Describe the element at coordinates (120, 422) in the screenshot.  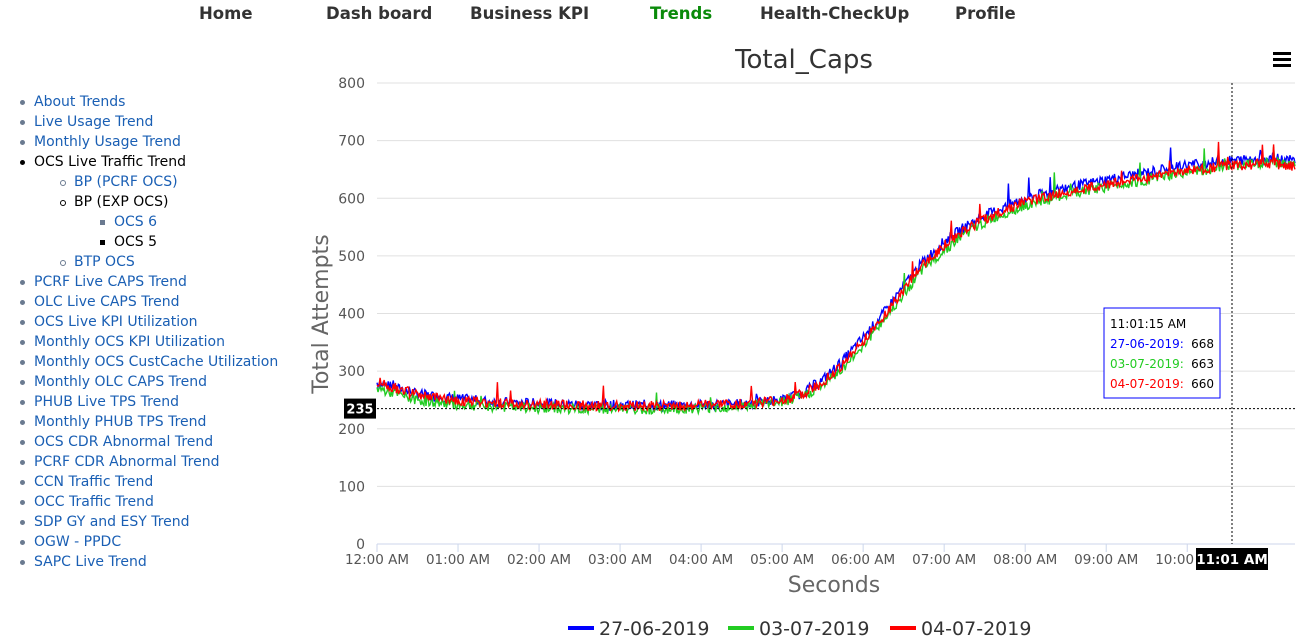
I see `sidebar-item-label: Monthly PHUB TPS Trend` at that location.